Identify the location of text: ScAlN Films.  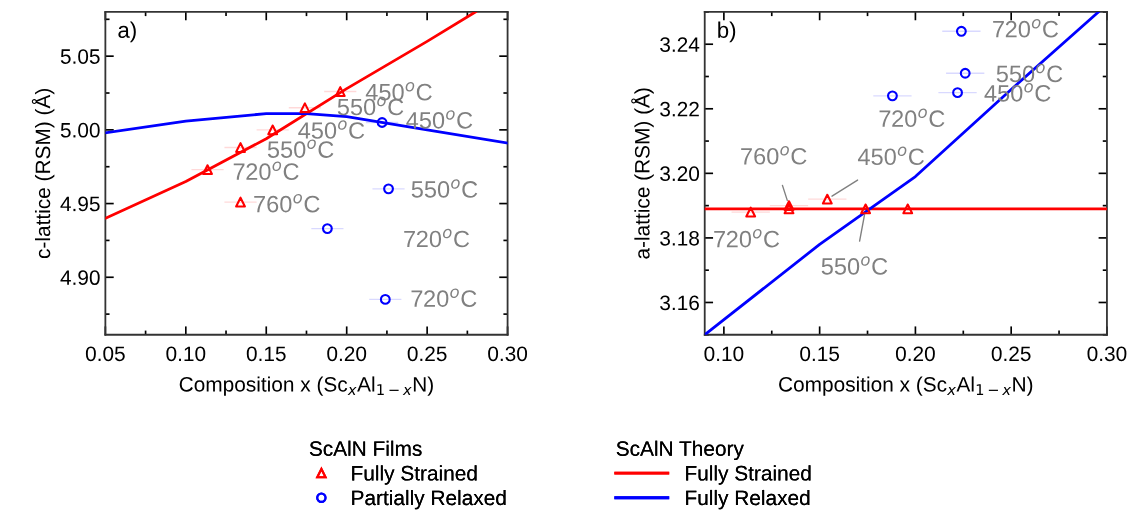
(365, 448).